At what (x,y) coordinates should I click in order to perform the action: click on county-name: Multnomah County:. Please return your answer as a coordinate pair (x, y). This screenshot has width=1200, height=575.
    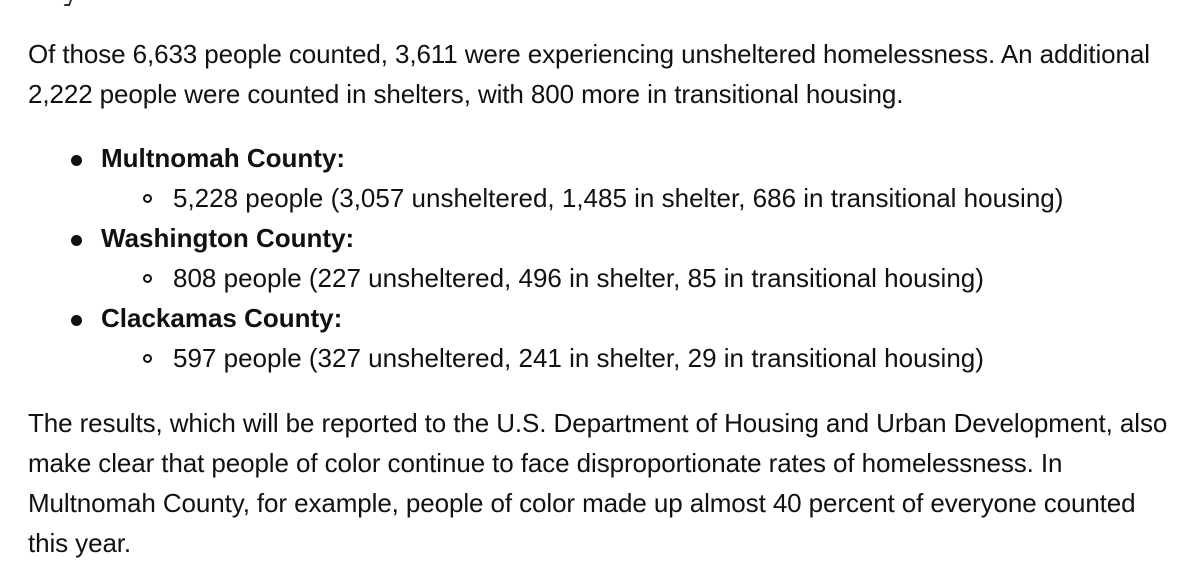
    Looking at the image, I should click on (223, 158).